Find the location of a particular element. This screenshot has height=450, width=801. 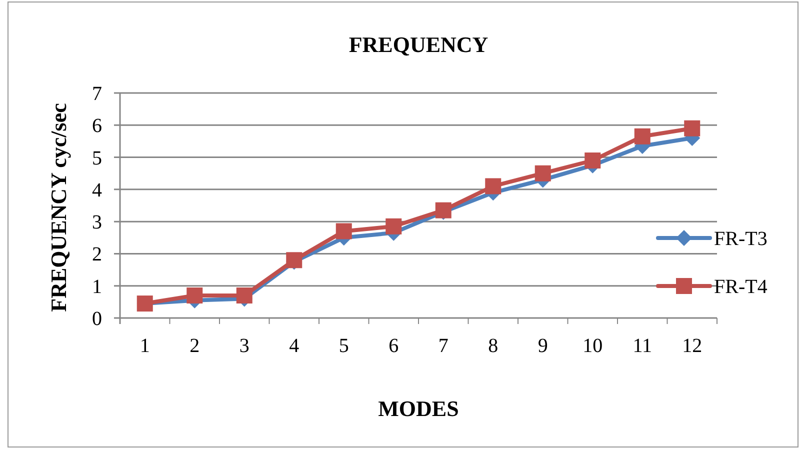

chart-title: FREQUENCY is located at coordinates (418, 44).